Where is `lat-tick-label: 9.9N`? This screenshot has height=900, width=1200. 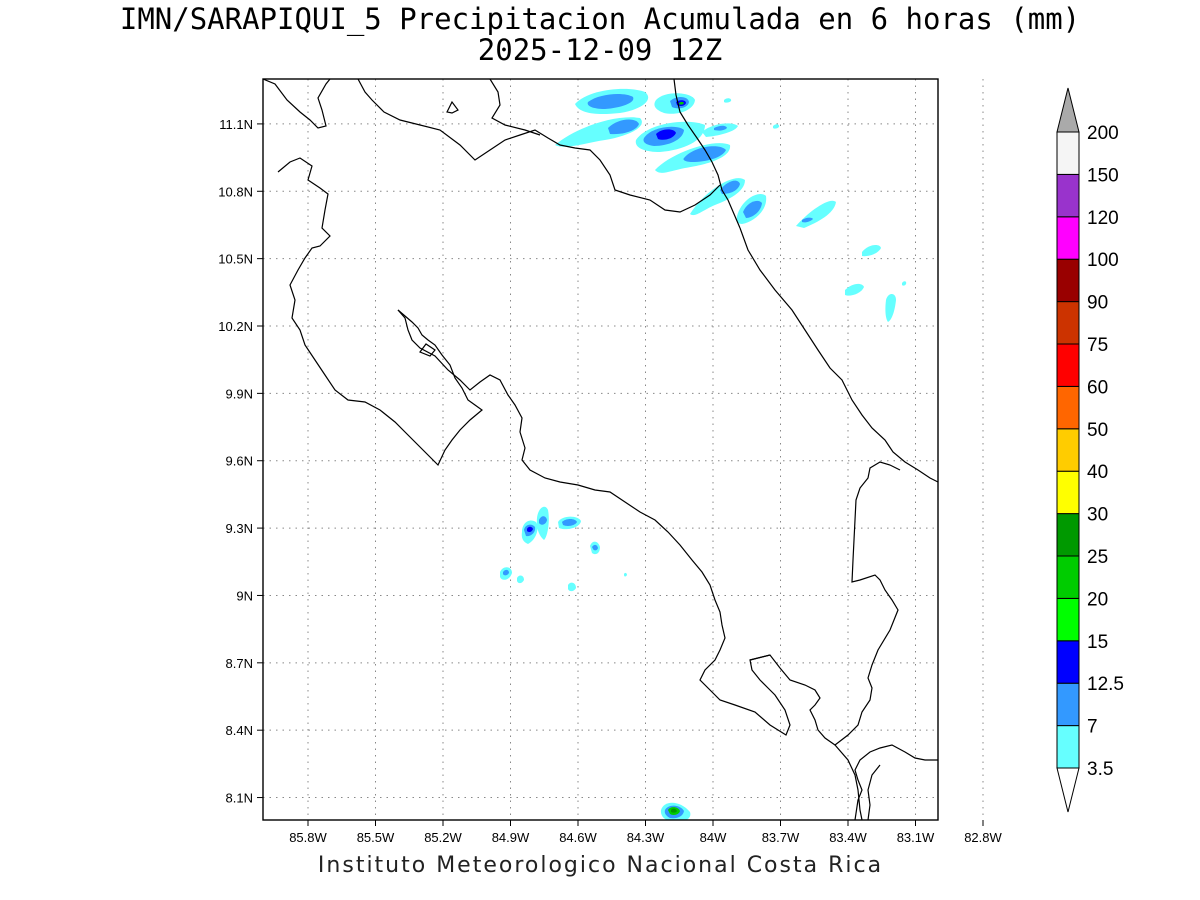
lat-tick-label: 9.9N is located at coordinates (239, 393).